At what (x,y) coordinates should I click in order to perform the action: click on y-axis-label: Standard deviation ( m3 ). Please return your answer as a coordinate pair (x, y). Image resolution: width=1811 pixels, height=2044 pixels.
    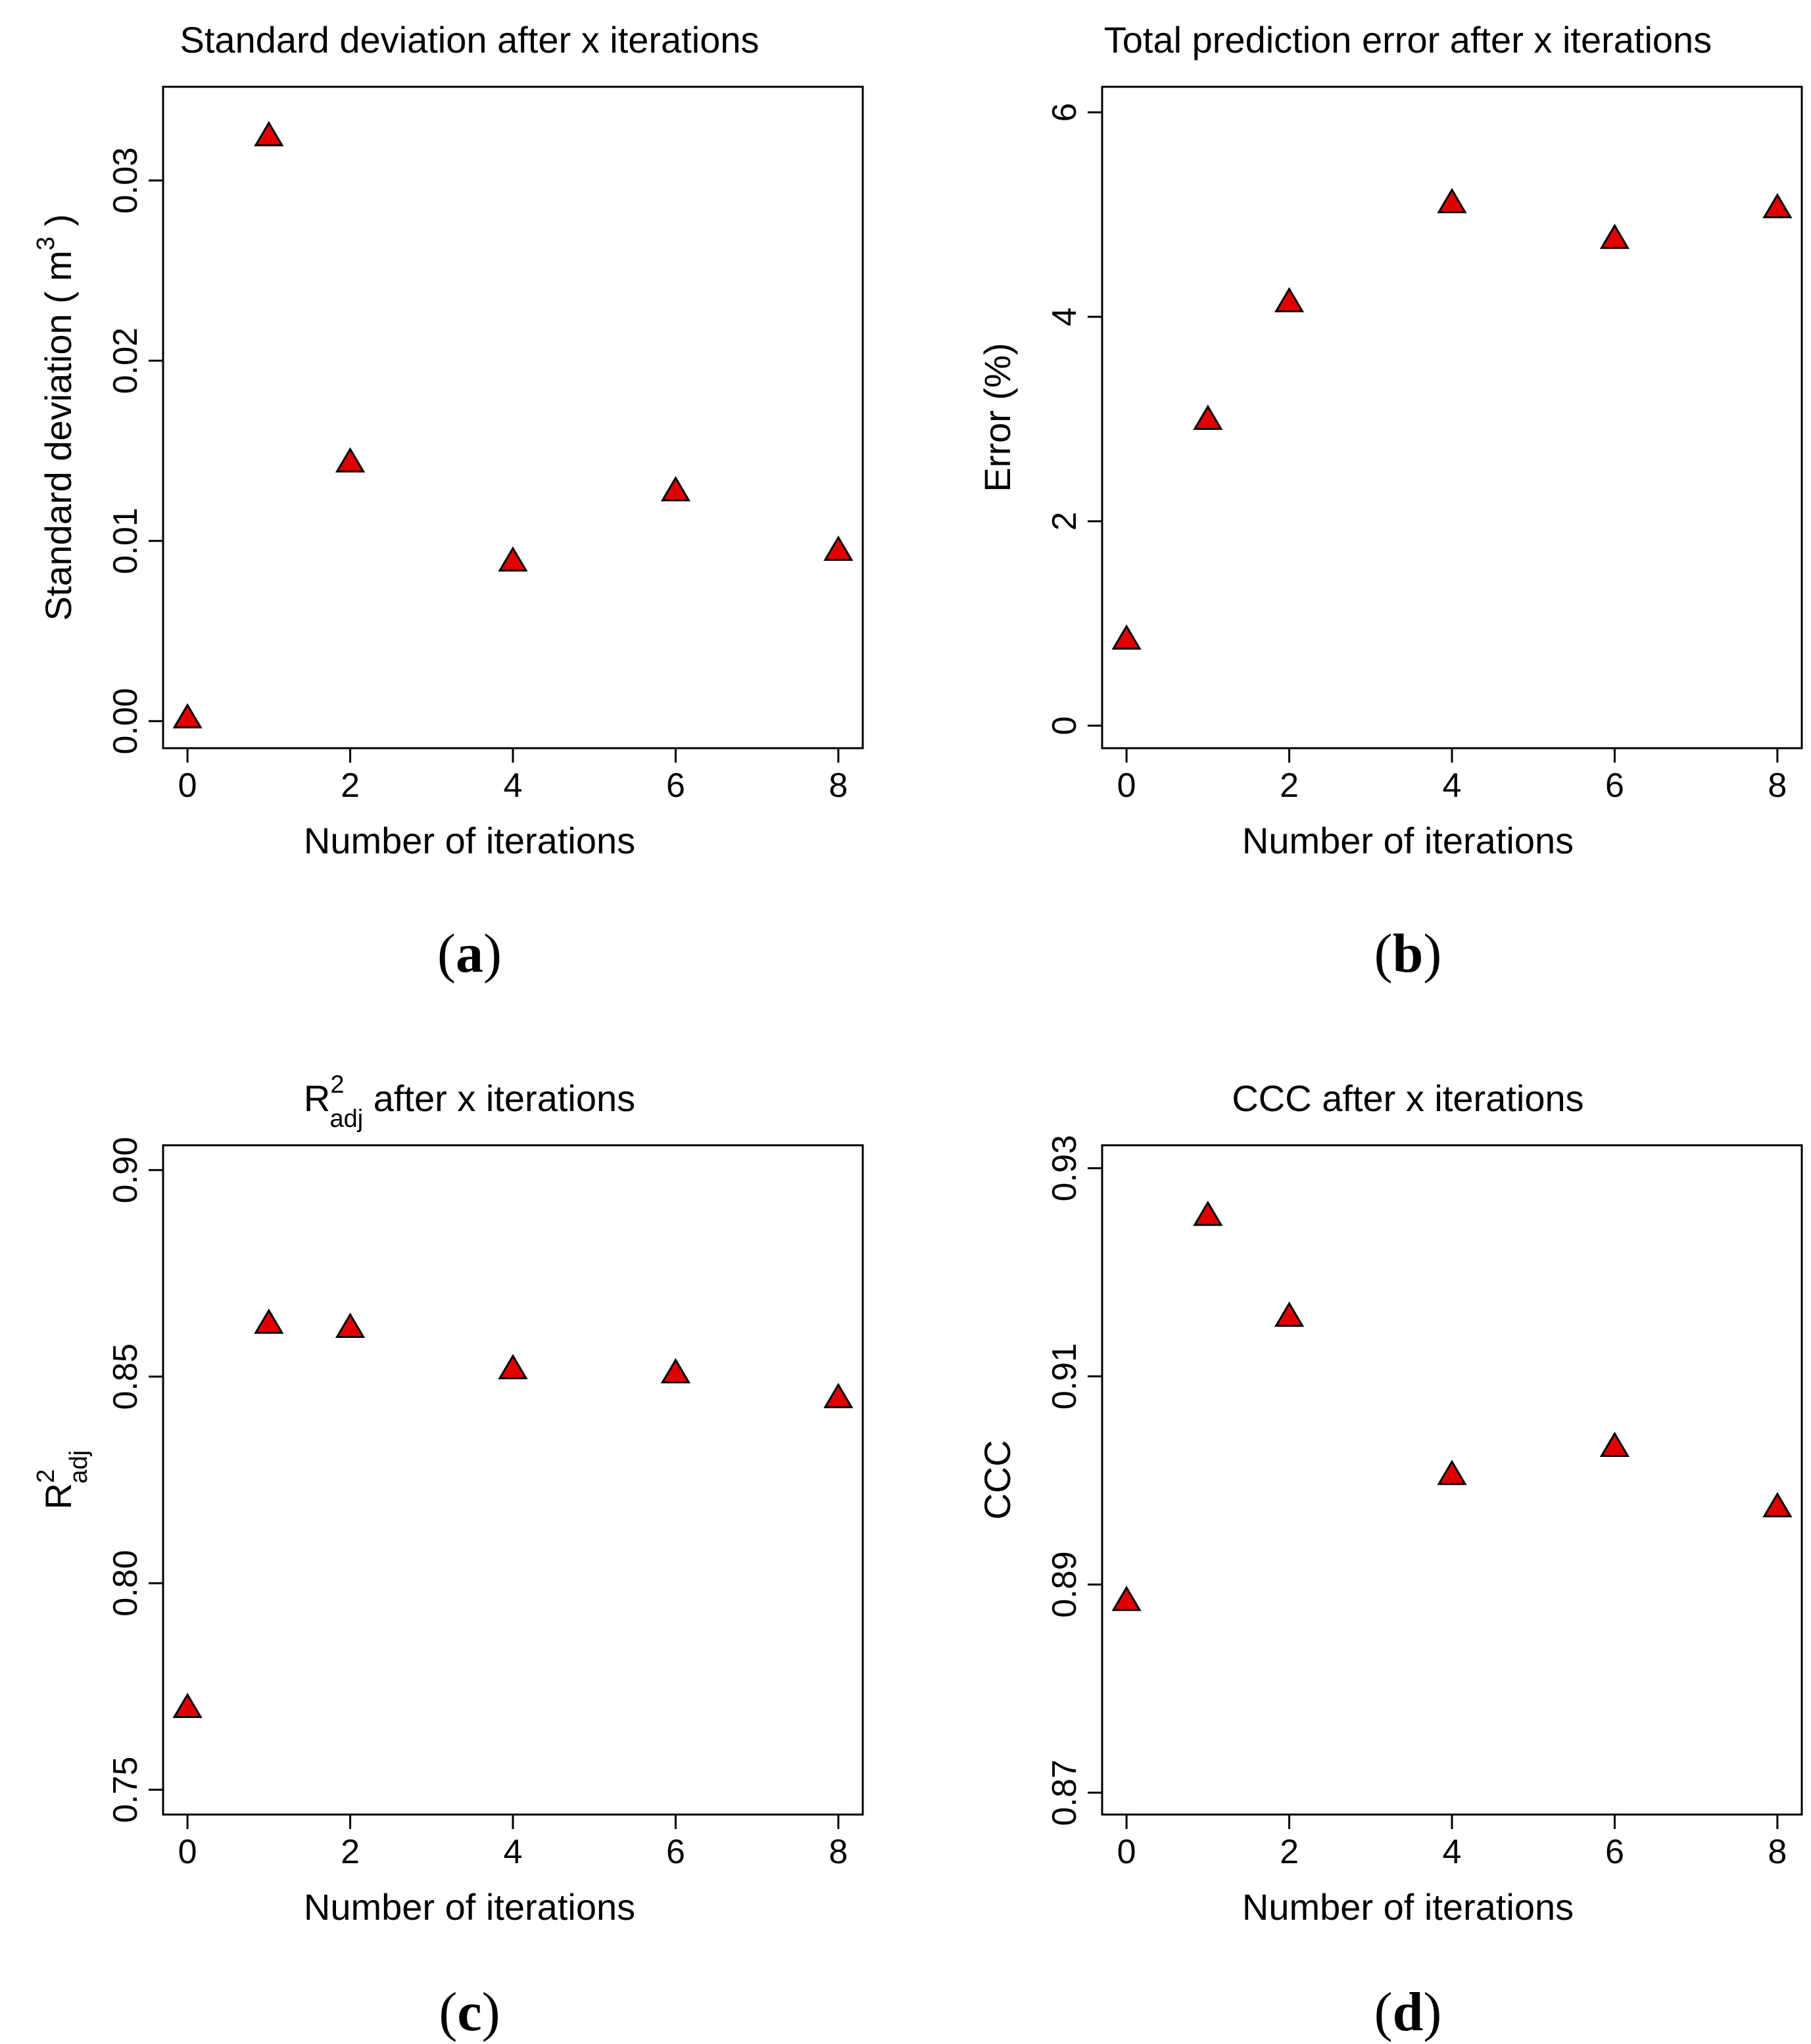
    Looking at the image, I should click on (55, 417).